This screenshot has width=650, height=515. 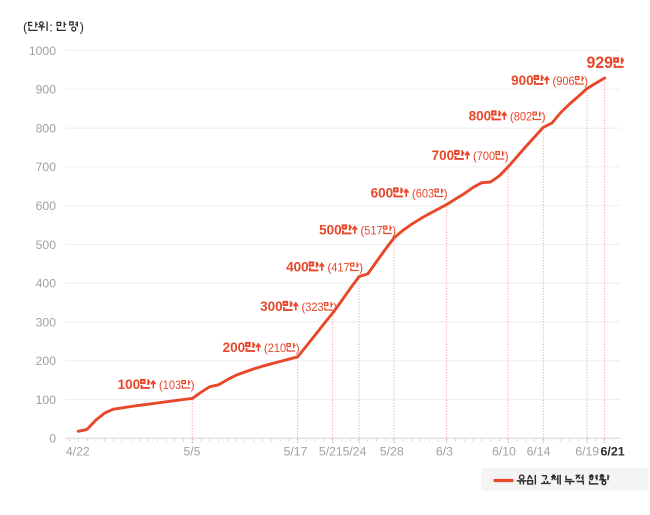 What do you see at coordinates (600, 63) in the screenshot?
I see `svg-text: 929` at bounding box center [600, 63].